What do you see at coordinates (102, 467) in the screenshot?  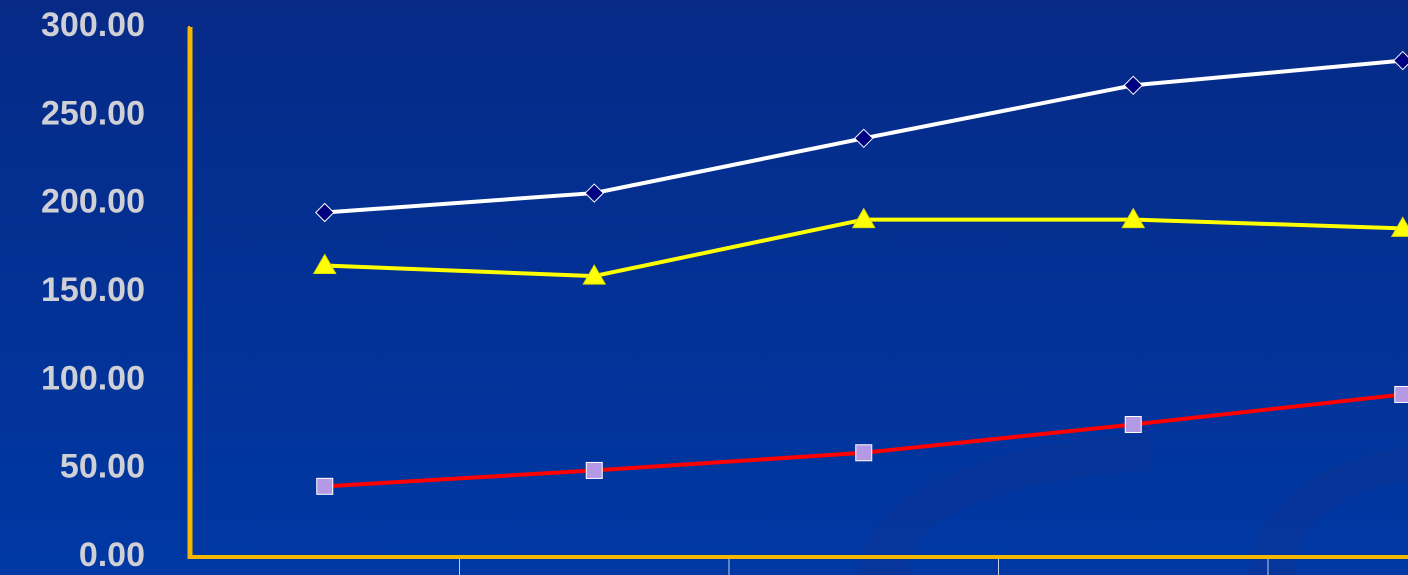 I see `y-tick-label: 50.00` at bounding box center [102, 467].